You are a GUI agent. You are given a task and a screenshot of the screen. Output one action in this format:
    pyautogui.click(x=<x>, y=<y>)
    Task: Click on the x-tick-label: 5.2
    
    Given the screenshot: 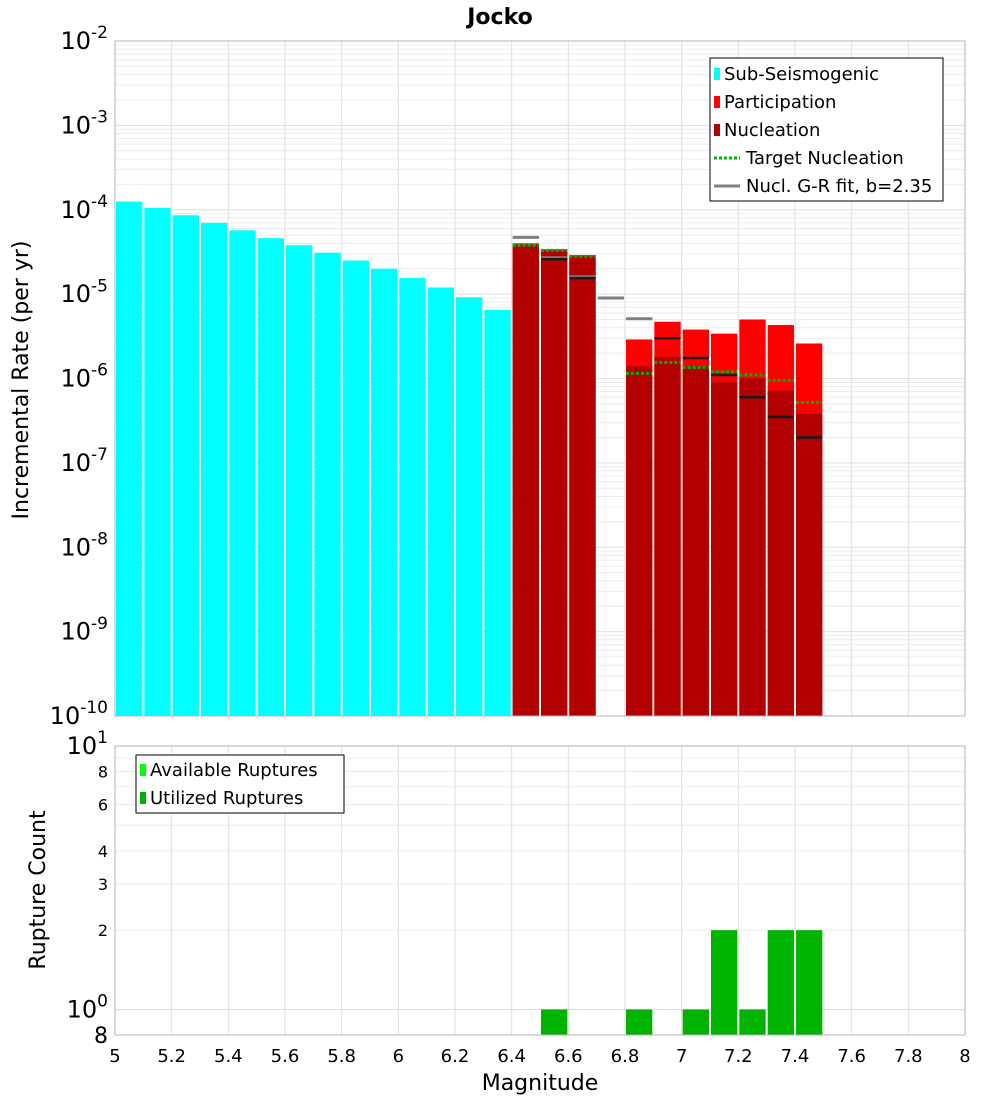 What is the action you would take?
    pyautogui.click(x=171, y=1056)
    